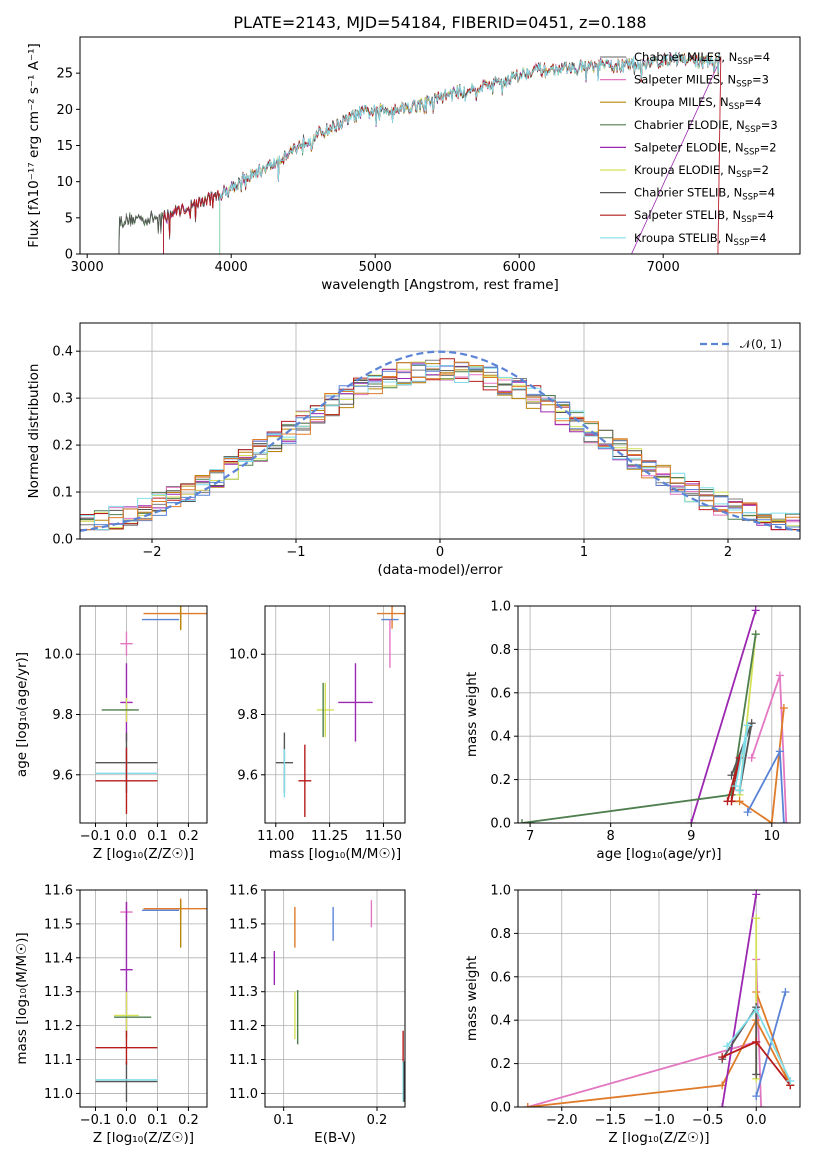 The image size is (819, 1170). I want to click on y-tick-label: 10, so click(64, 182).